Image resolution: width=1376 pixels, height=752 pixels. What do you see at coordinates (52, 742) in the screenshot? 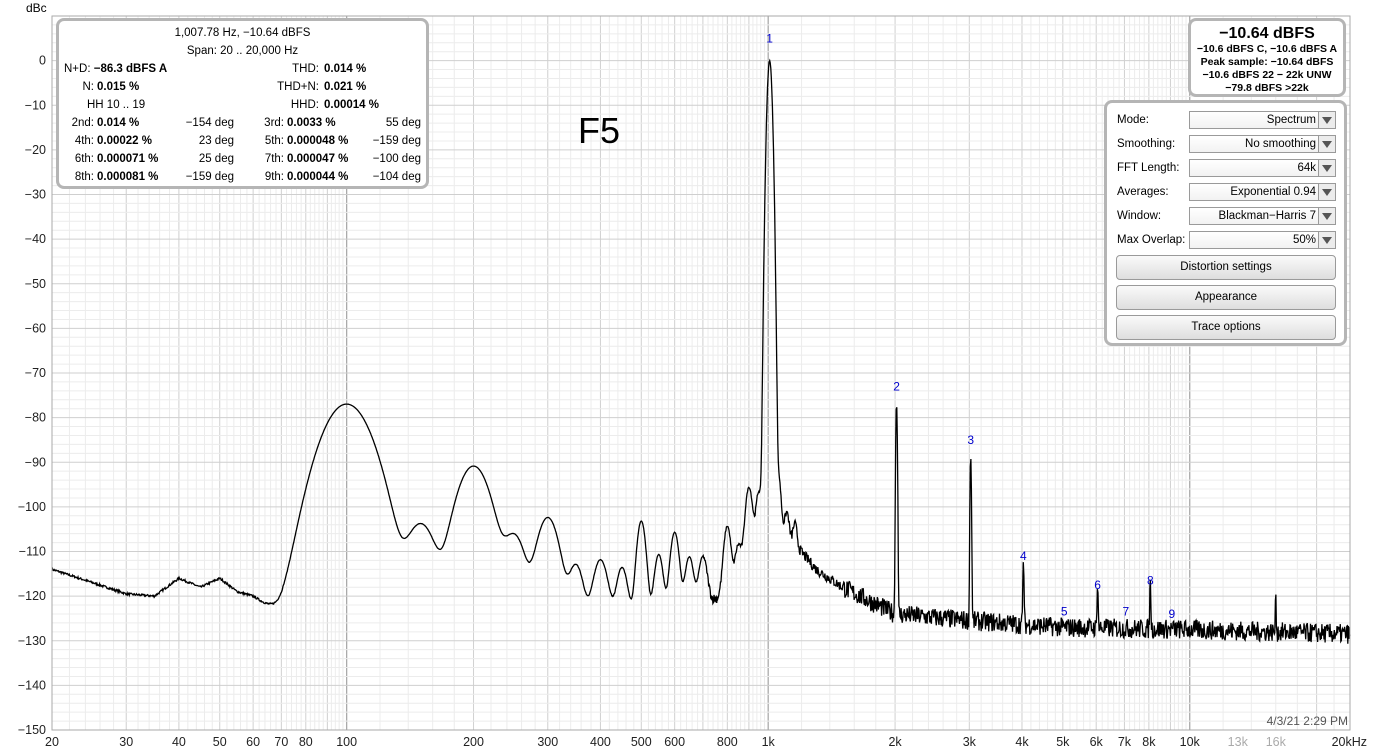
I see `x-tick-label: 20` at bounding box center [52, 742].